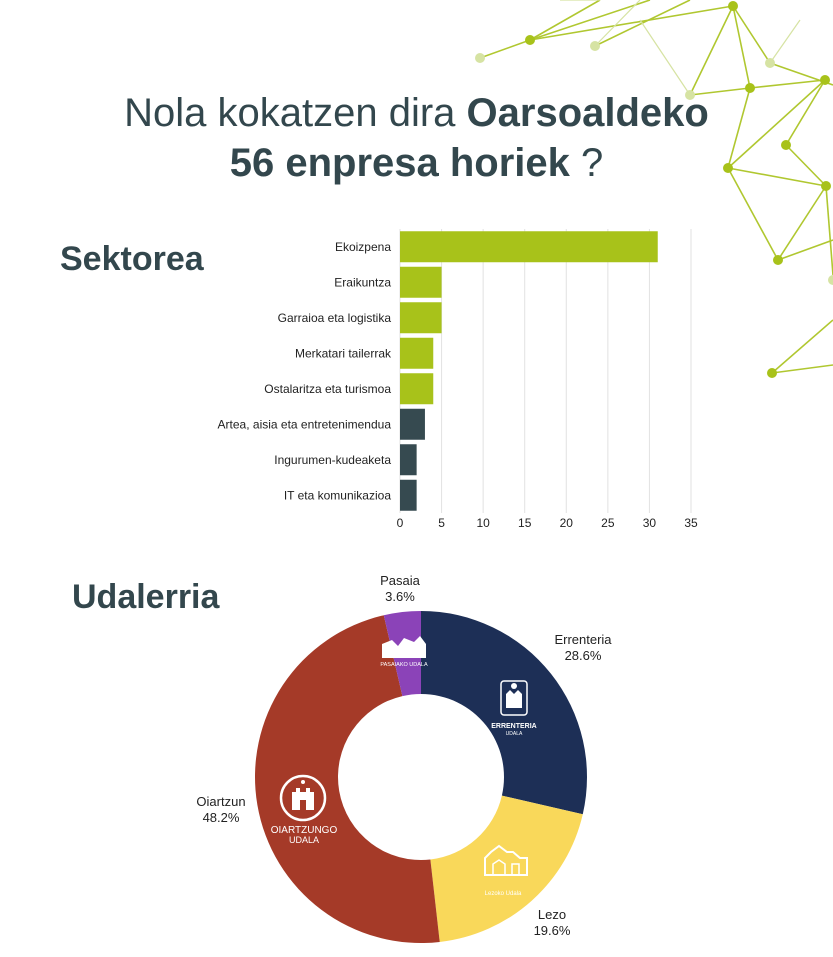 This screenshot has height=957, width=833. What do you see at coordinates (400, 580) in the screenshot?
I see `slice-label-name: Pasaia` at bounding box center [400, 580].